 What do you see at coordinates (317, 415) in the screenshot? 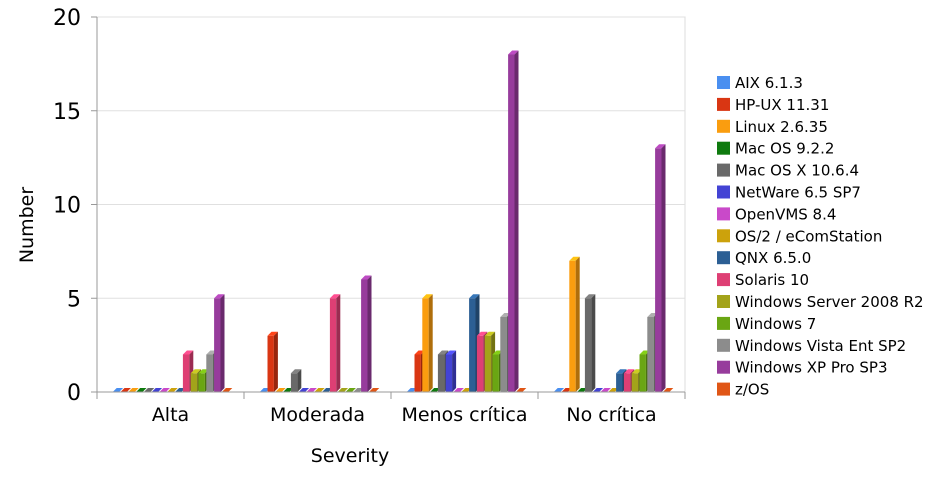
I see `x-tick-label: Moderada` at bounding box center [317, 415].